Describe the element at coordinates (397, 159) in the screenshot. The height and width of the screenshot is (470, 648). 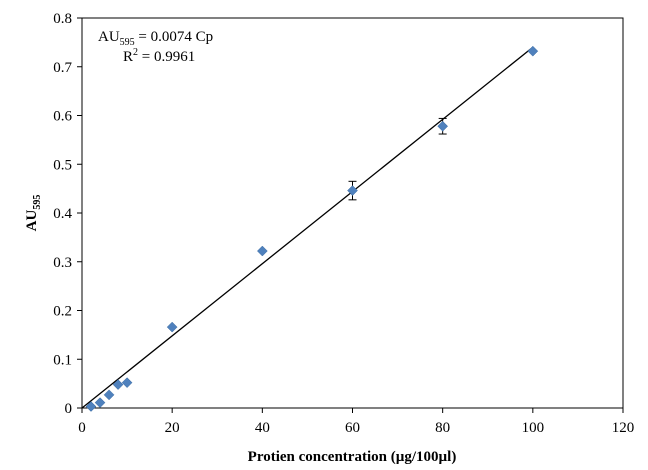
I see `error-bars` at that location.